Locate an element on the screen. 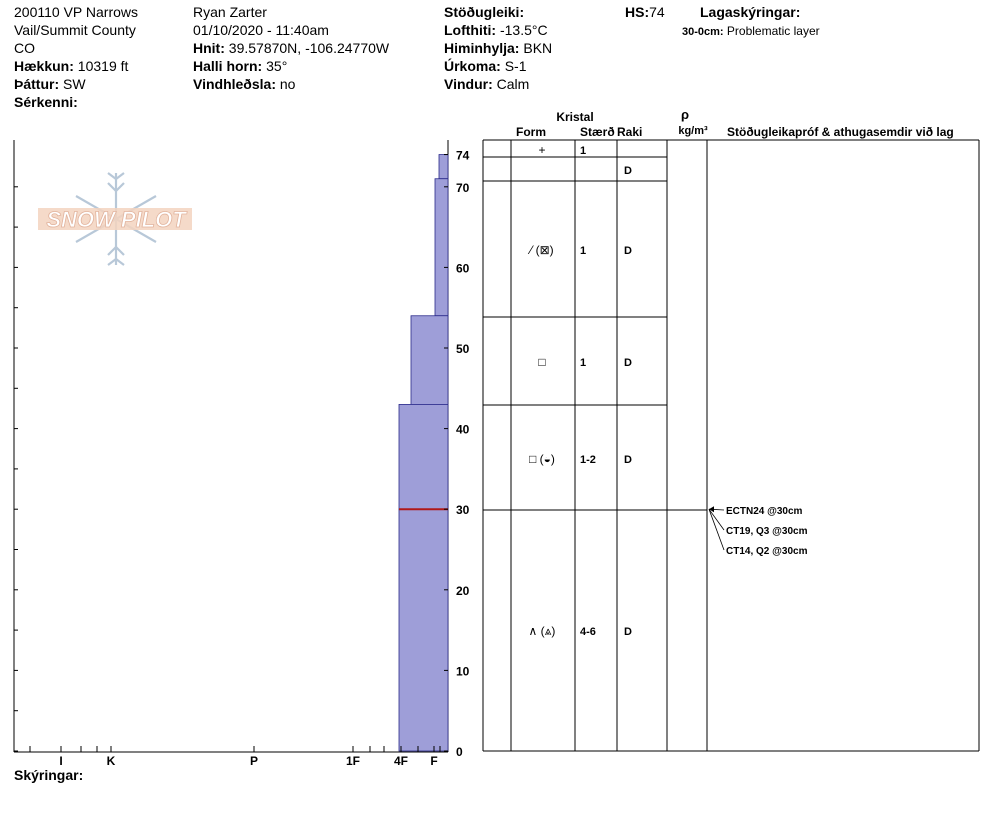 This screenshot has width=994, height=840. stability-row: Stöðugleiki: is located at coordinates (484, 12).